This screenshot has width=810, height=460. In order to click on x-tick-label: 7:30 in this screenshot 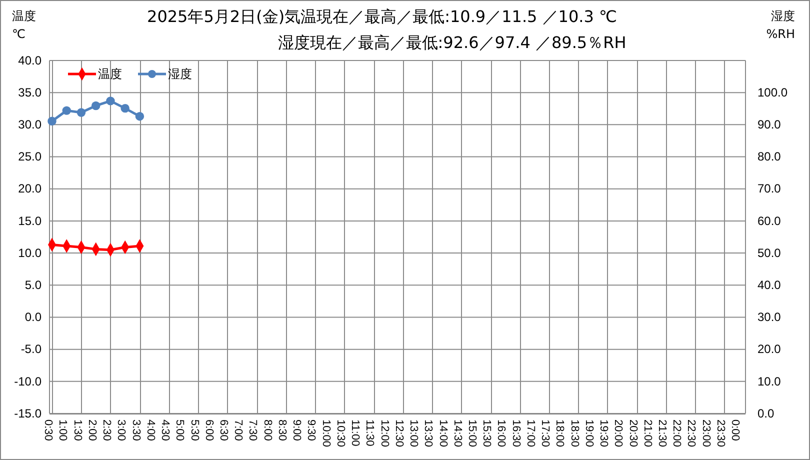, I will do `click(252, 430)`.